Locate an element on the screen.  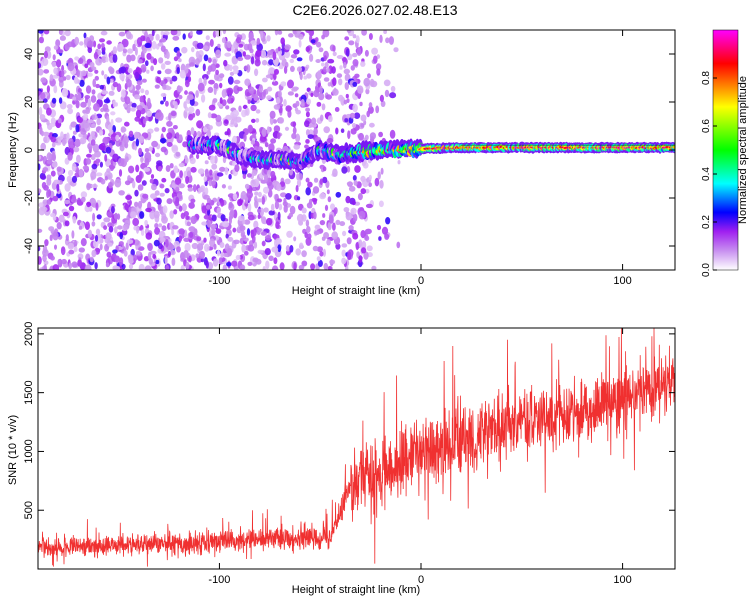
x-tick-label: -100 is located at coordinates (219, 580).